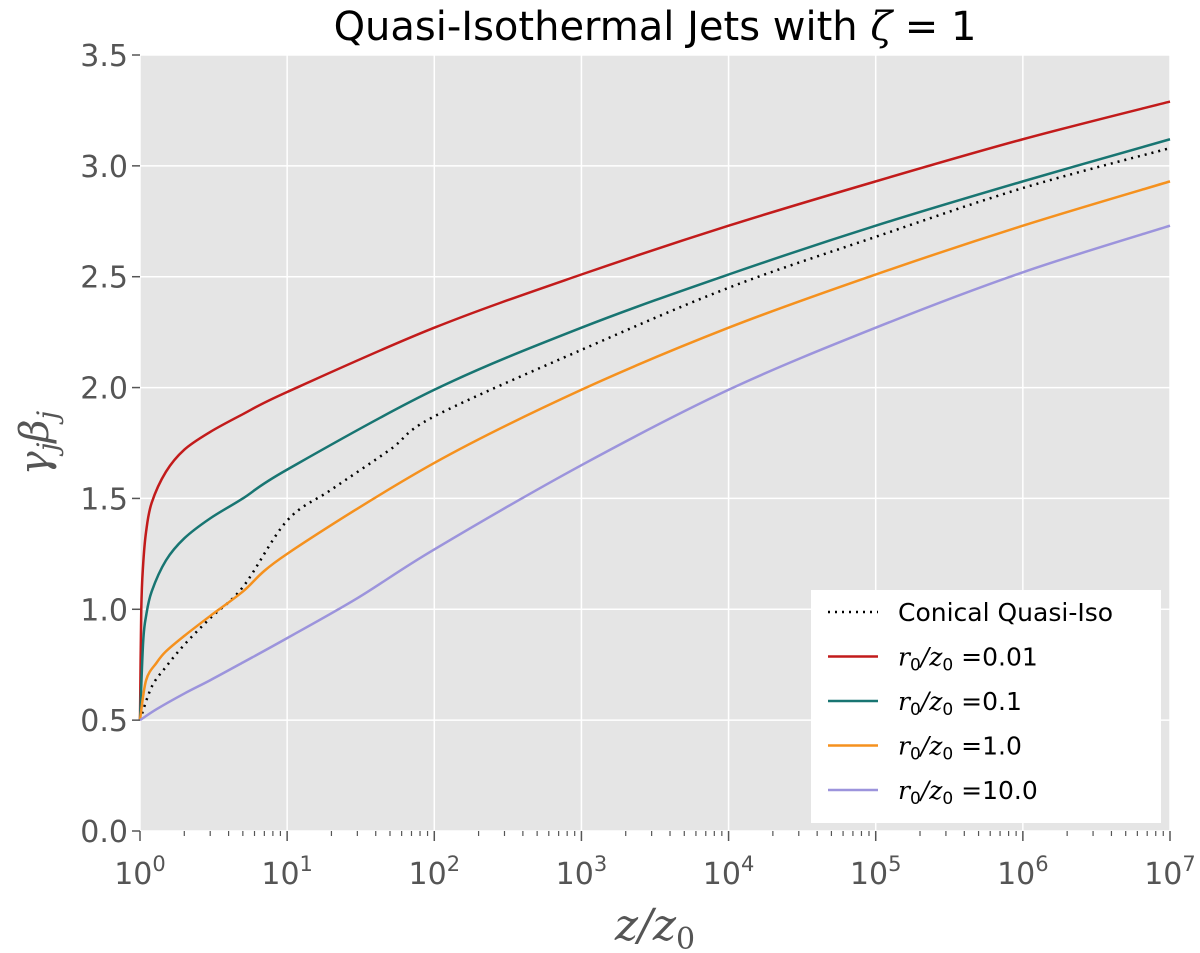  Describe the element at coordinates (654, 926) in the screenshot. I see `x-axis-label: z/z0` at that location.